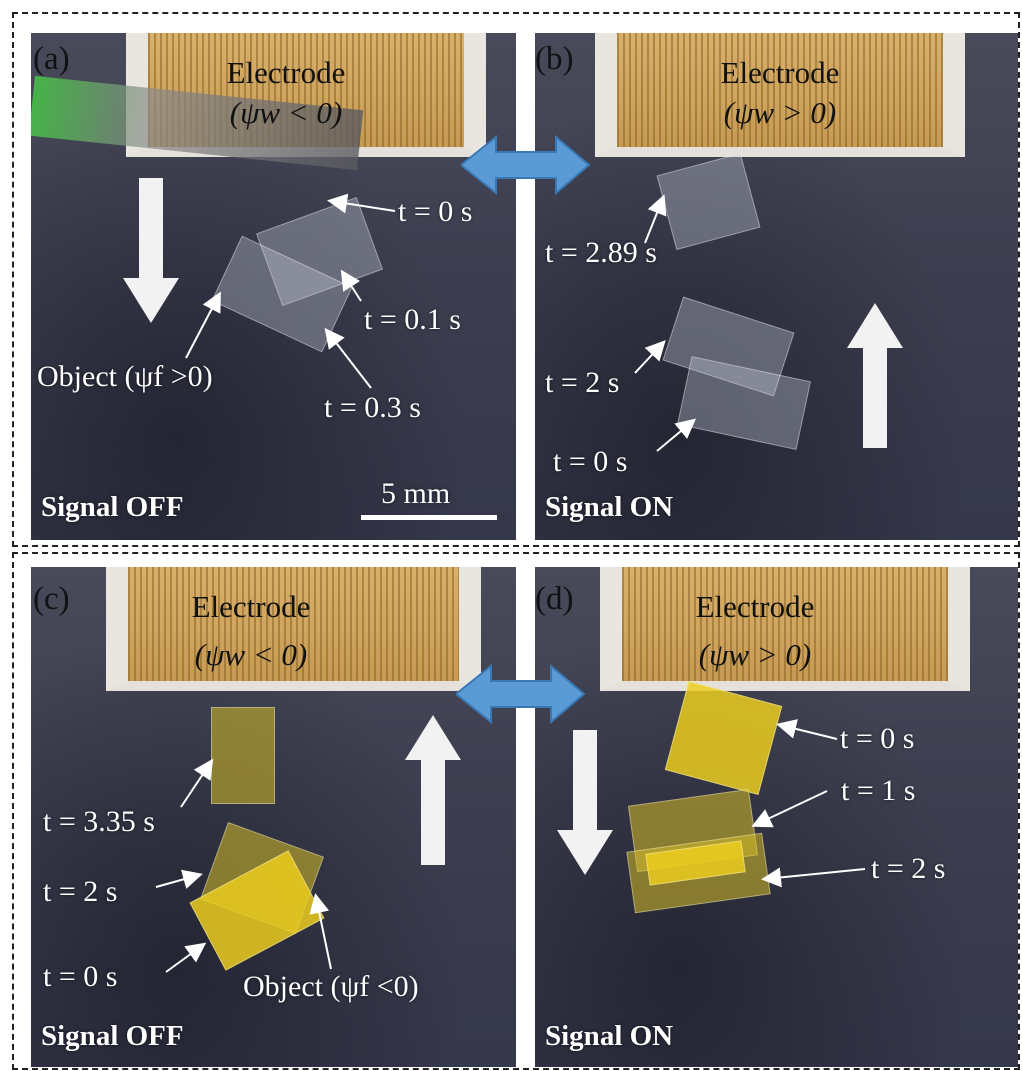 The height and width of the screenshot is (1071, 1022). I want to click on scale-bar, so click(429, 517).